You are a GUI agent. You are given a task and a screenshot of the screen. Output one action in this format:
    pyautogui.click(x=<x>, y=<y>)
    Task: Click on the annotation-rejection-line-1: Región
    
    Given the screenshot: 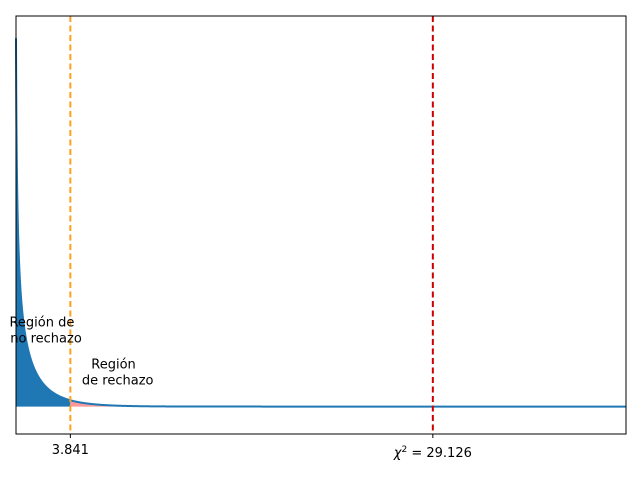 What is the action you would take?
    pyautogui.click(x=113, y=365)
    